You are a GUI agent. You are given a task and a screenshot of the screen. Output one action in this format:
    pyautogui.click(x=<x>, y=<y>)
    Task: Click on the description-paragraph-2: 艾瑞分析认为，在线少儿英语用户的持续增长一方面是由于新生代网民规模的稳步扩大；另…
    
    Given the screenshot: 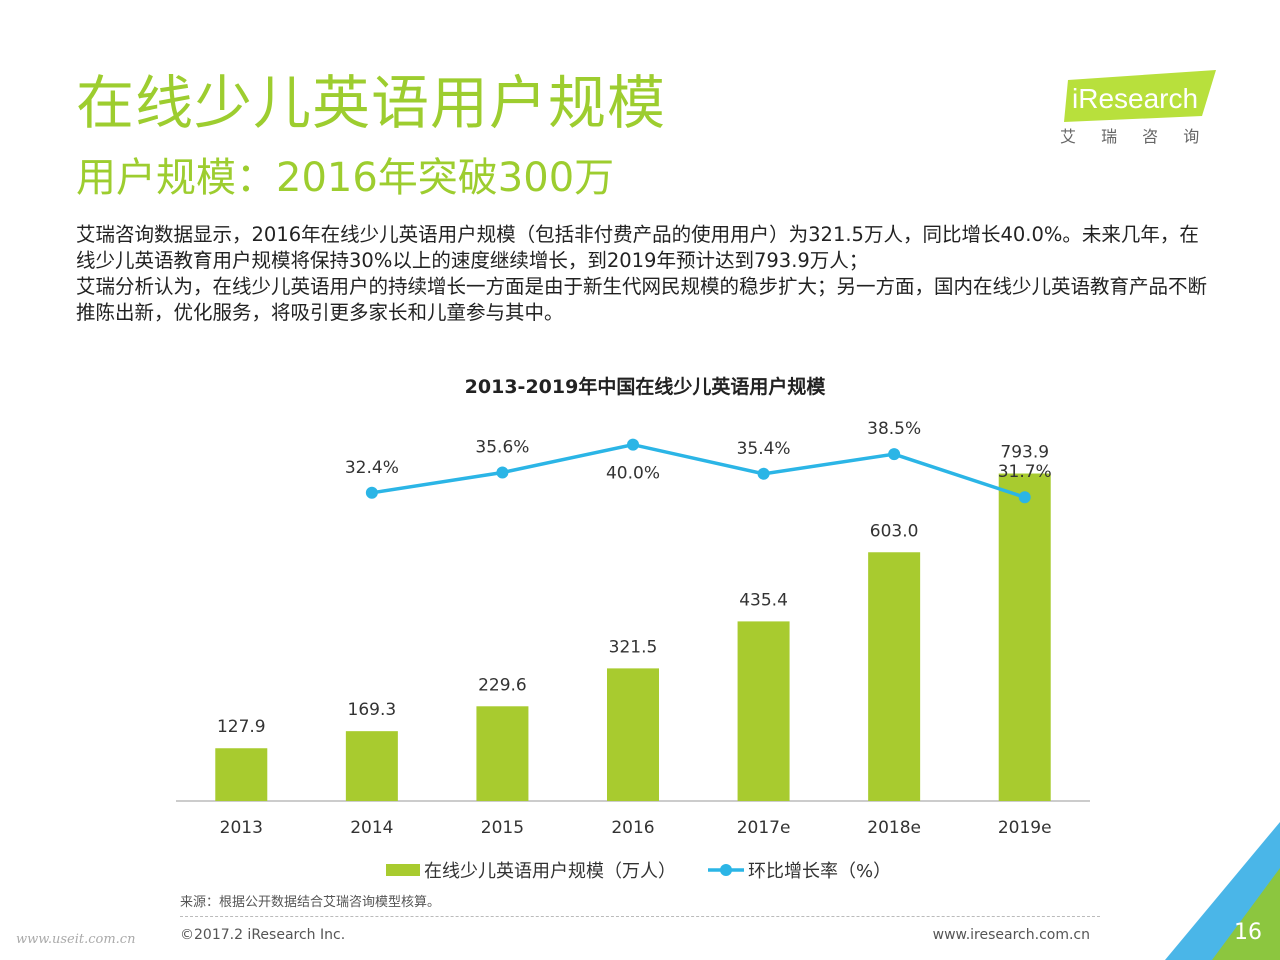 What is the action you would take?
    pyautogui.click(x=642, y=299)
    